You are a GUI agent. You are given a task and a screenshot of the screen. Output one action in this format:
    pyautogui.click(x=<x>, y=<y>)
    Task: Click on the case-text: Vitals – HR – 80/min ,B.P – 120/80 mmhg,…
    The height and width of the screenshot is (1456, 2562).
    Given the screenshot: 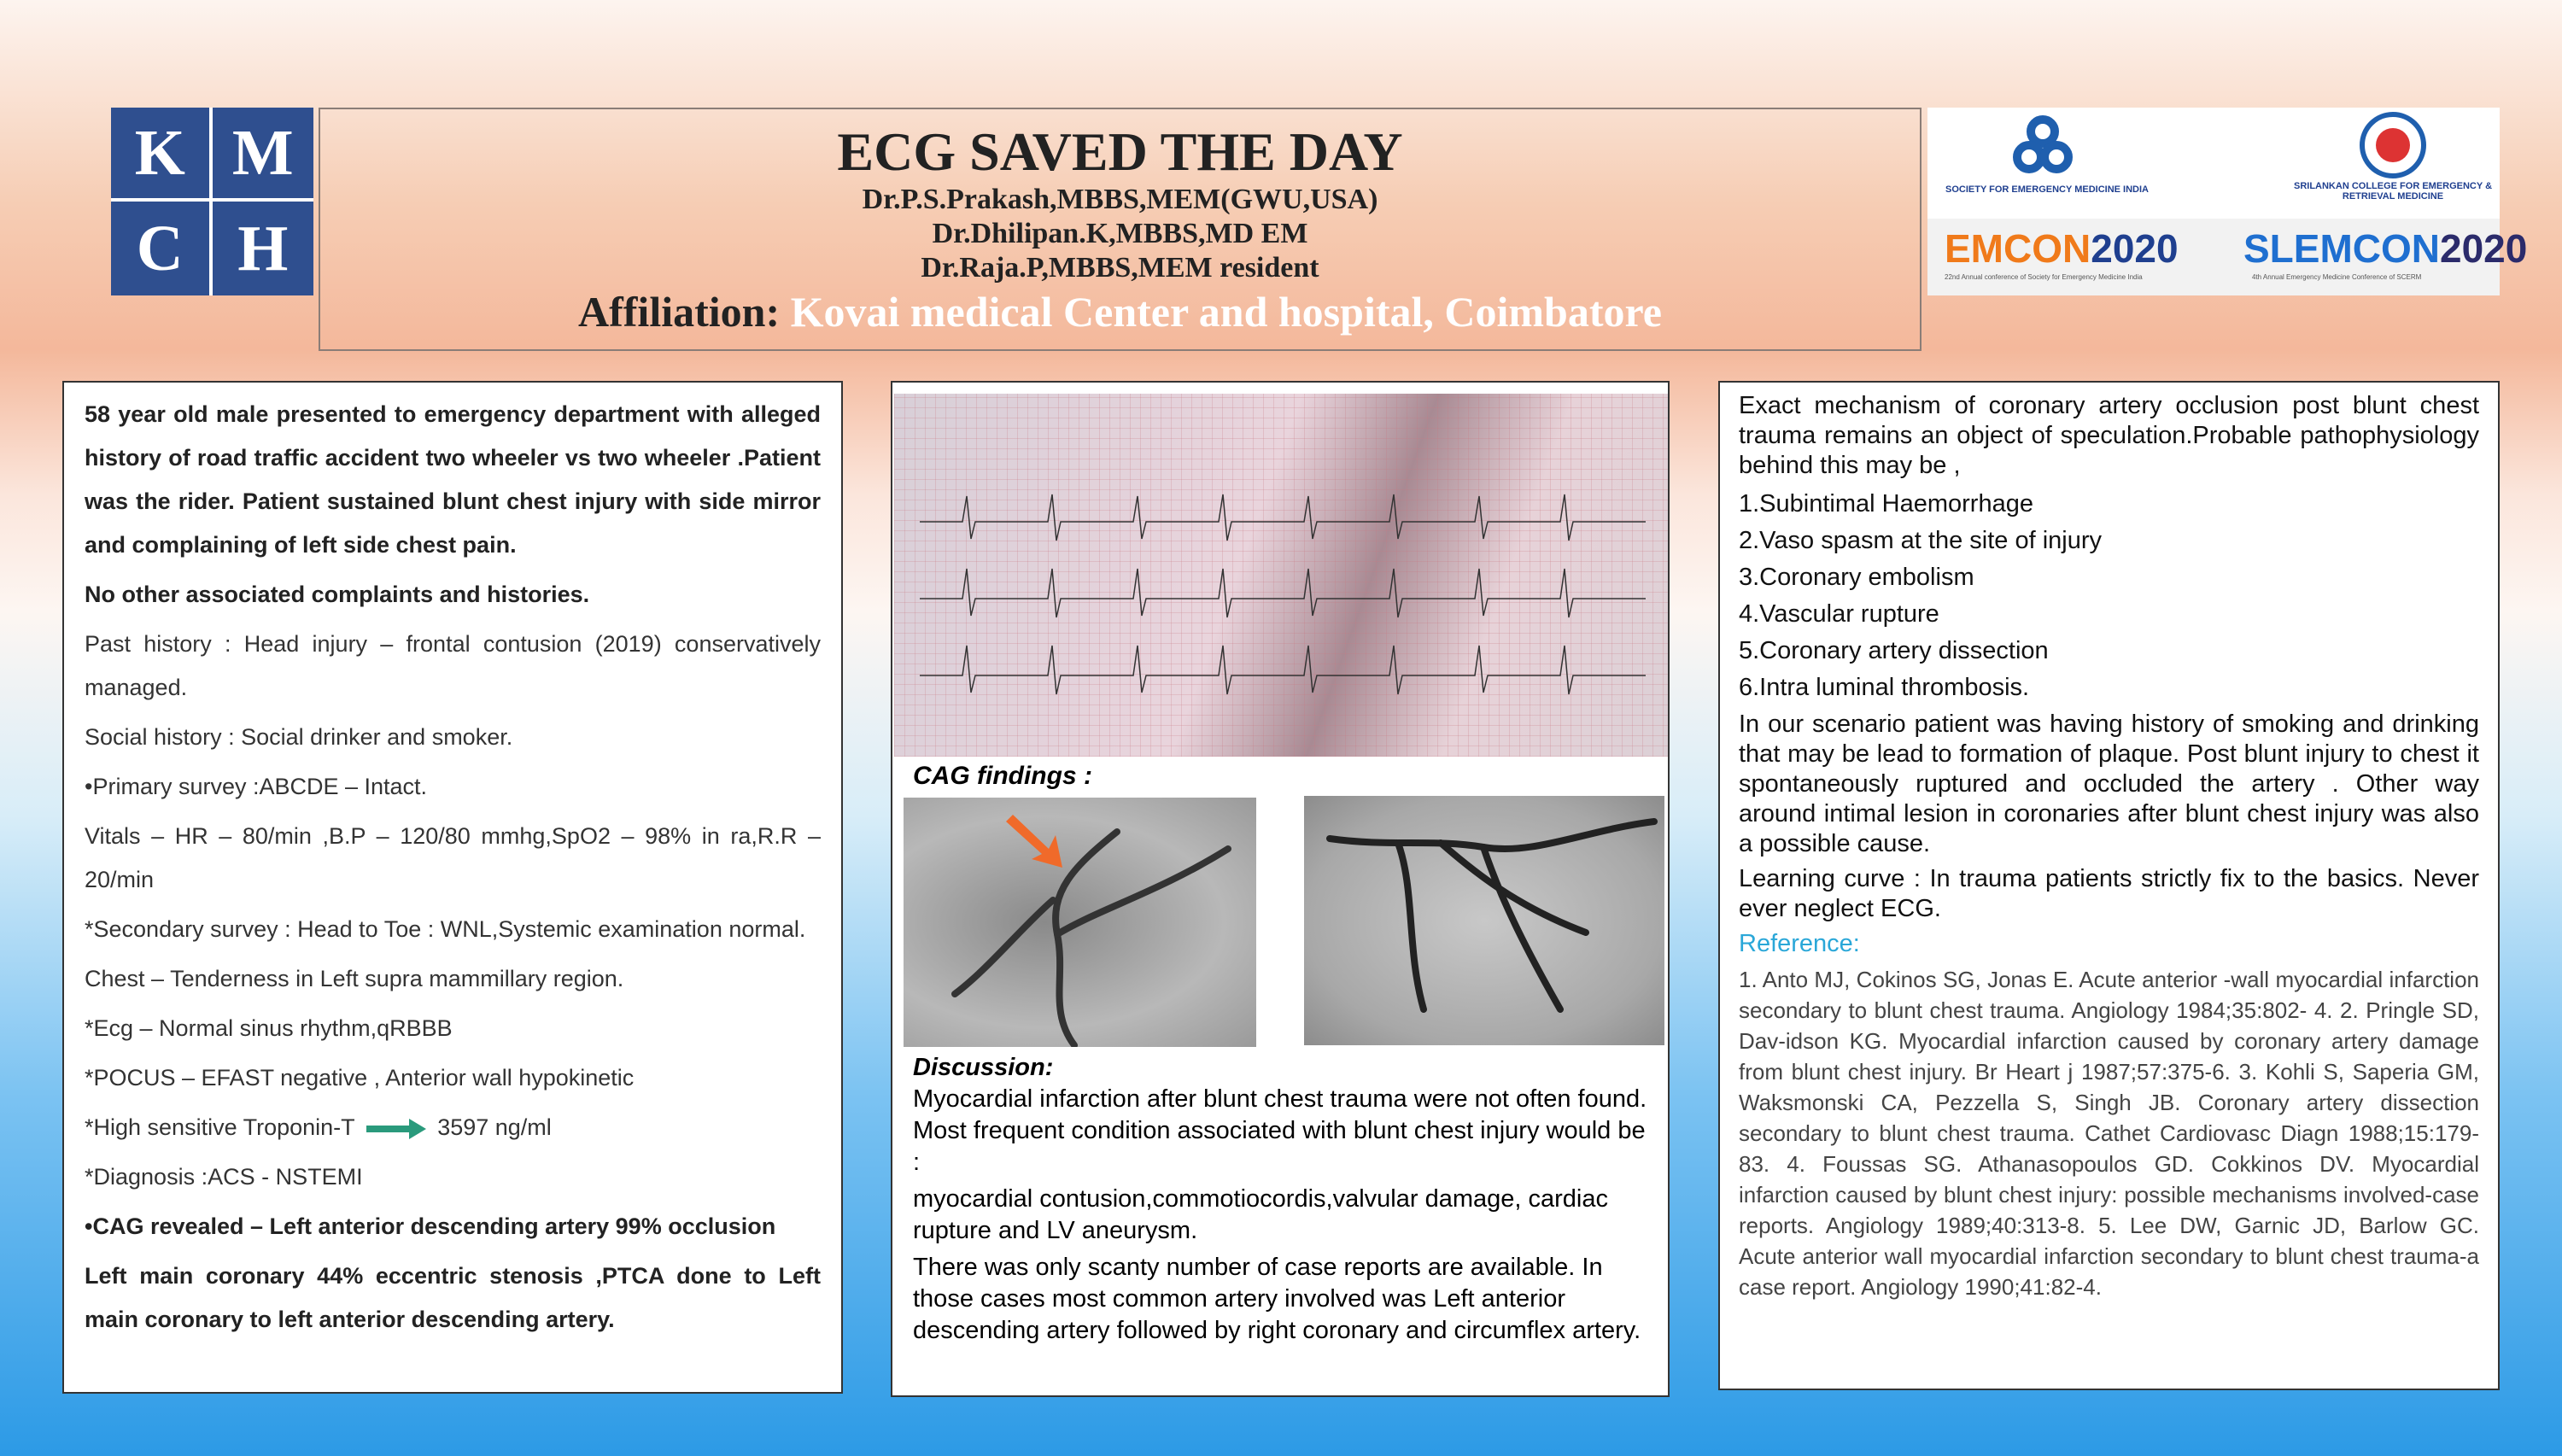 What is the action you would take?
    pyautogui.click(x=453, y=858)
    